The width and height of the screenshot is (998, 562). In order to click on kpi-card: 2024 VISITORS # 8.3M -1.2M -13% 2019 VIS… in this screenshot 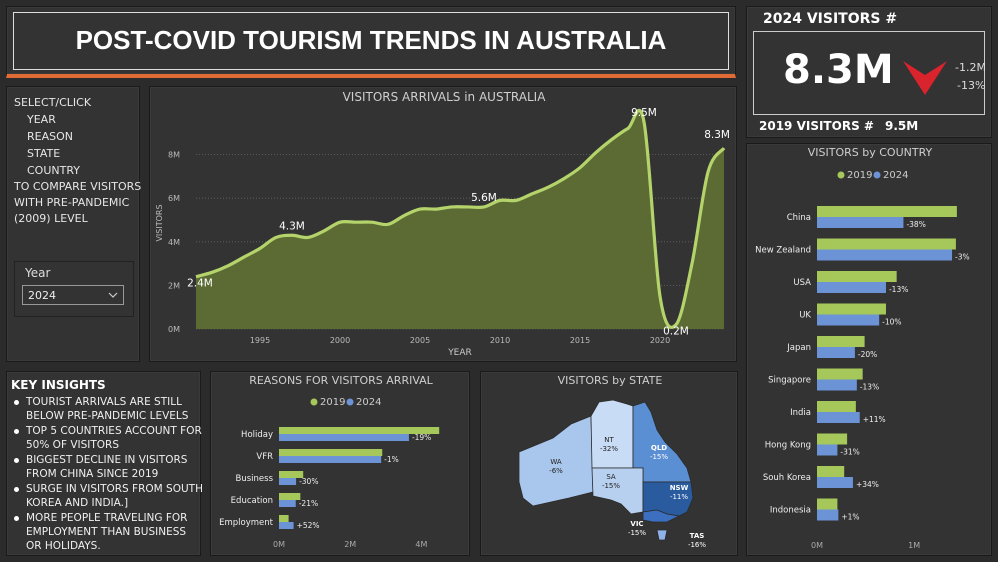, I will do `click(869, 72)`.